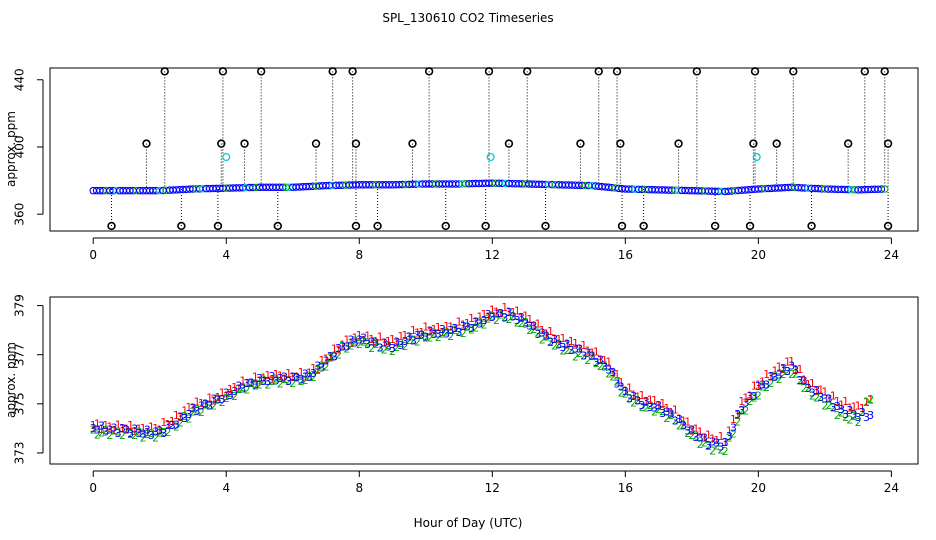 This screenshot has width=936, height=540. What do you see at coordinates (20, 214) in the screenshot?
I see `top-y-tick-label: 360` at bounding box center [20, 214].